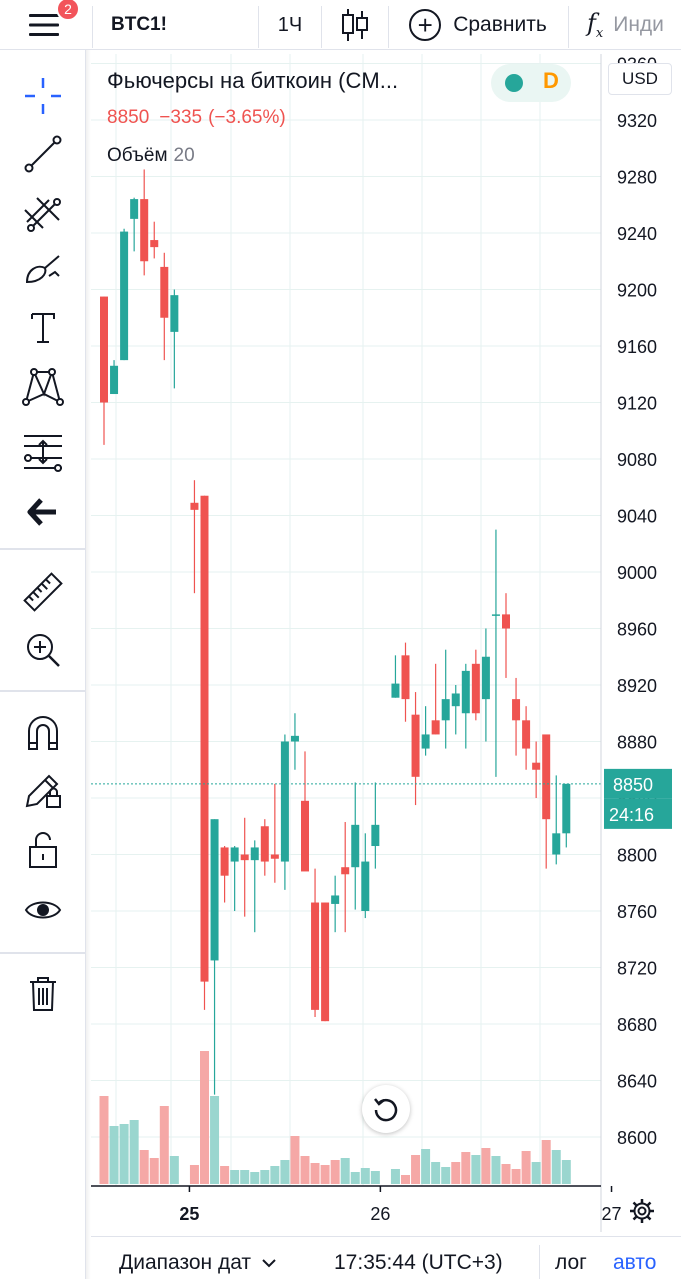 Image resolution: width=681 pixels, height=1279 pixels. I want to click on measure-tool, so click(43, 592).